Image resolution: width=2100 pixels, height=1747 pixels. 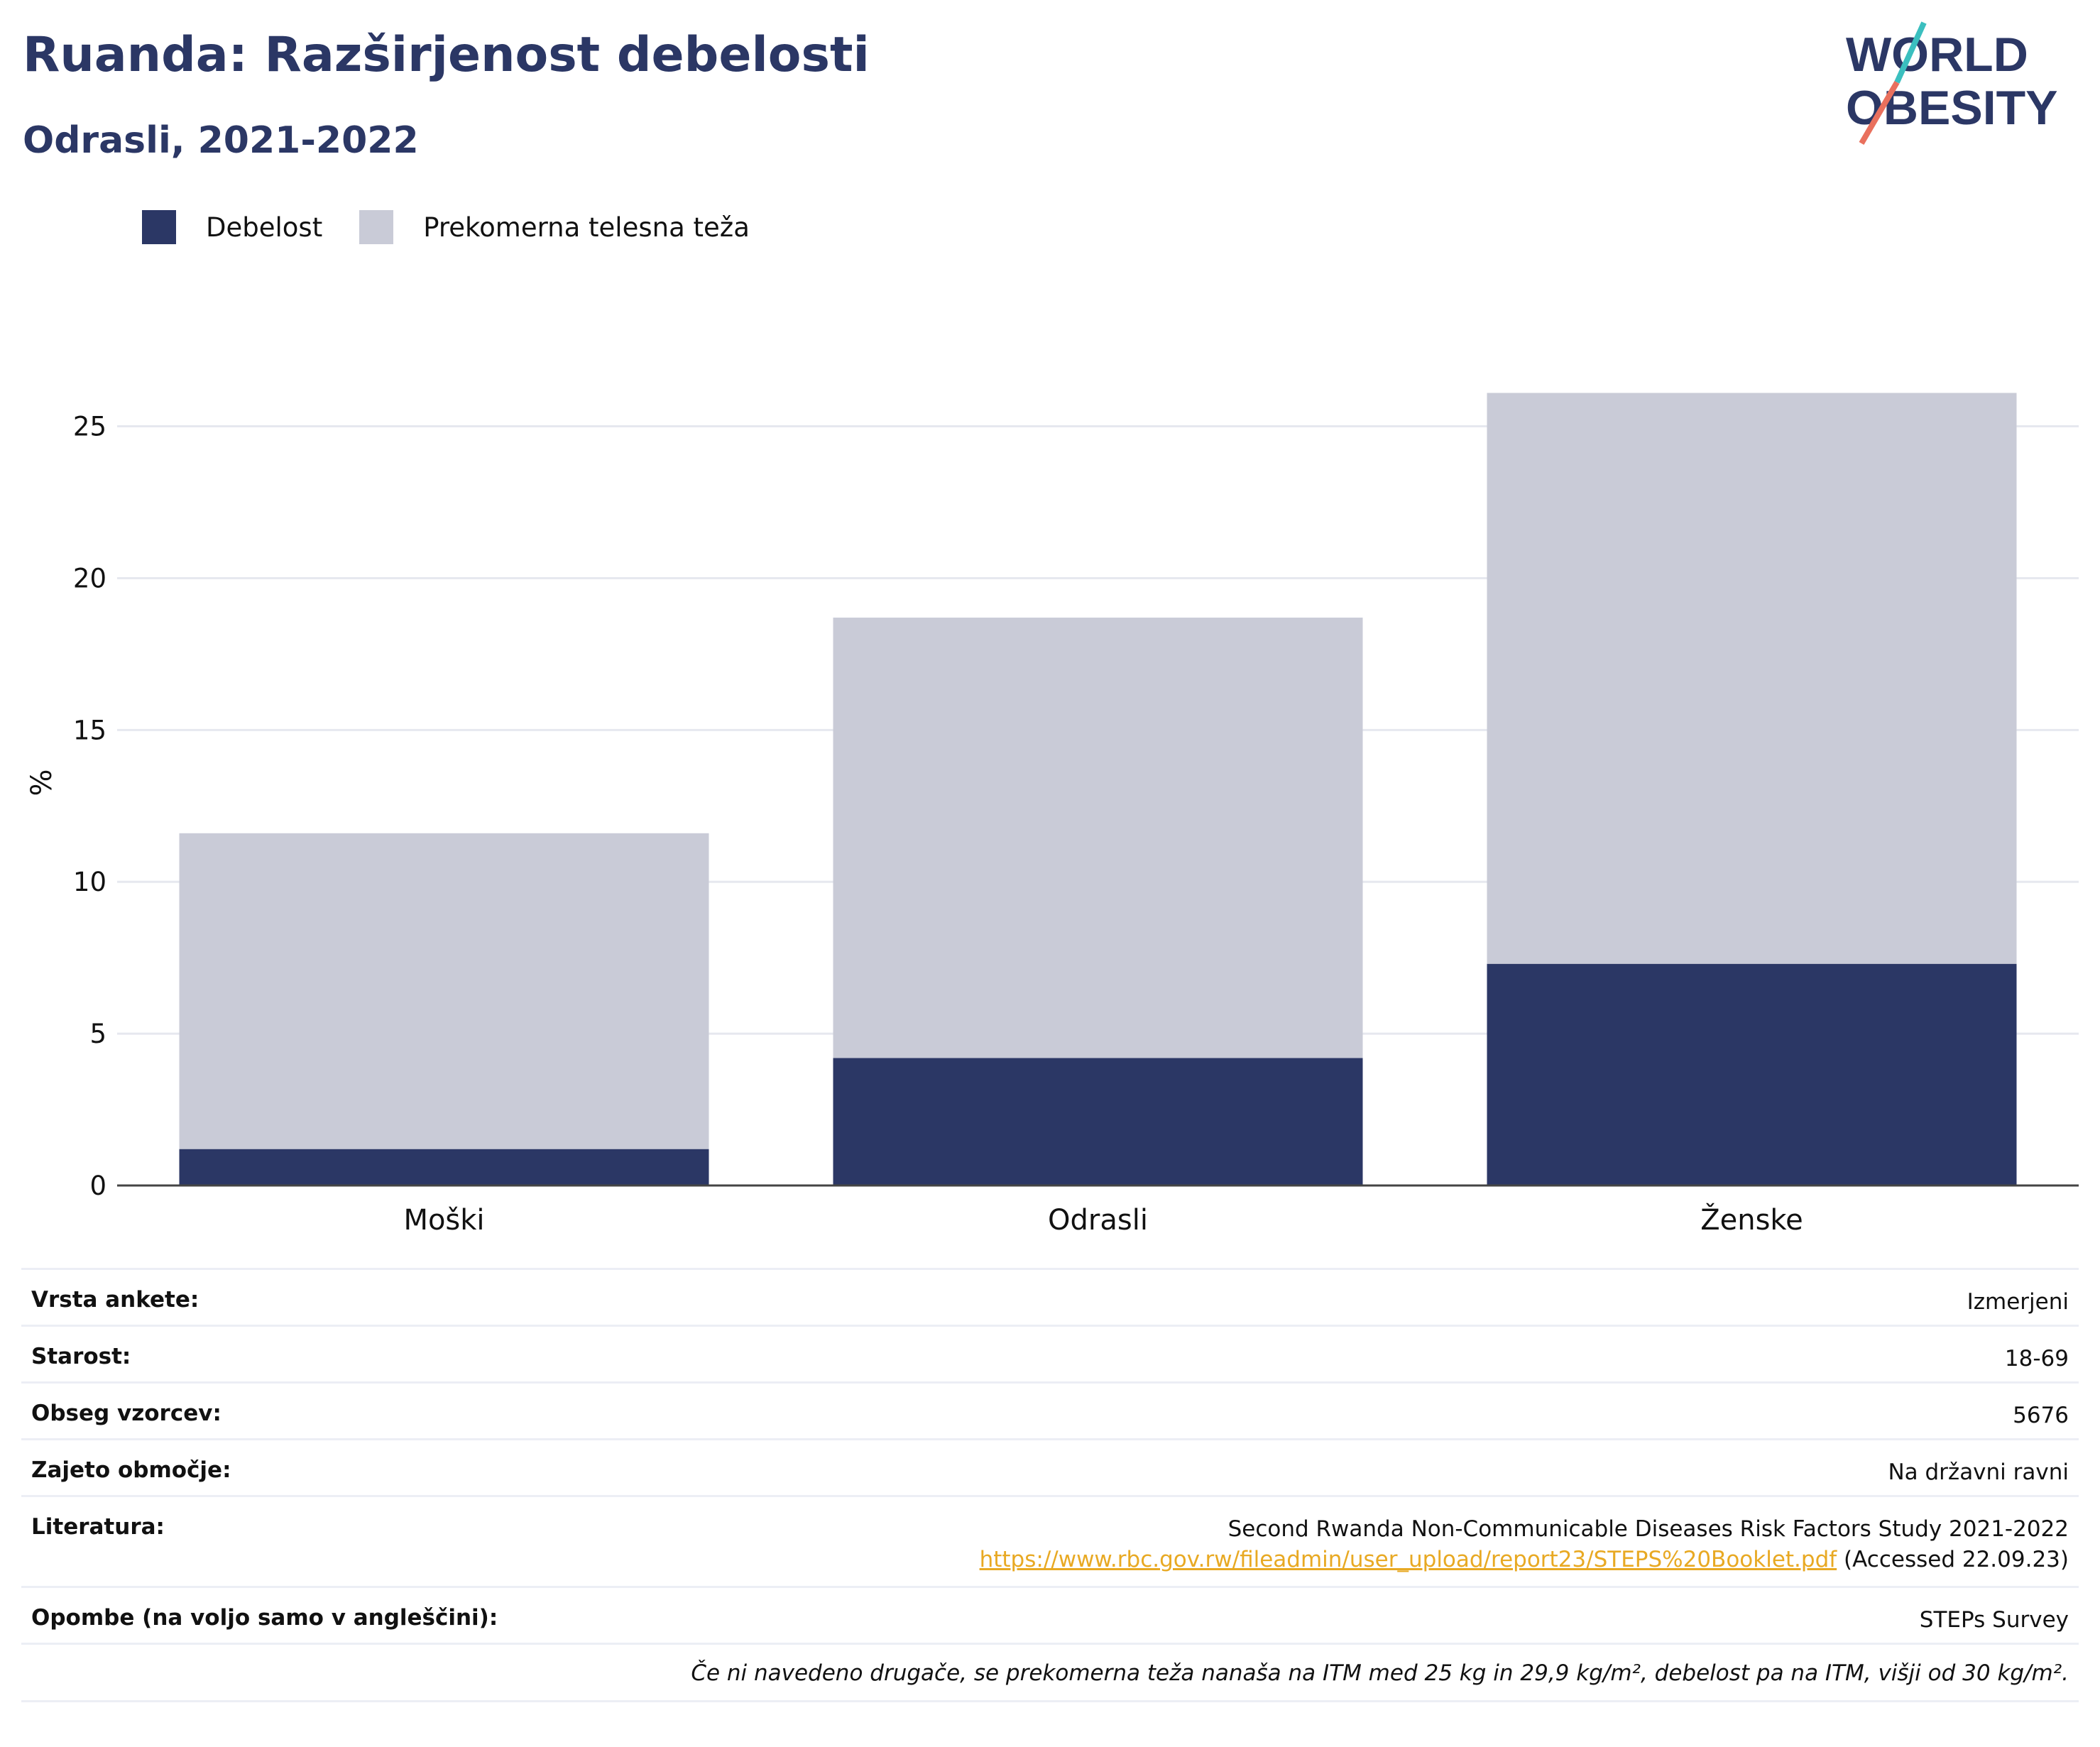 What do you see at coordinates (2036, 1358) in the screenshot?
I see `age-value: 18-69` at bounding box center [2036, 1358].